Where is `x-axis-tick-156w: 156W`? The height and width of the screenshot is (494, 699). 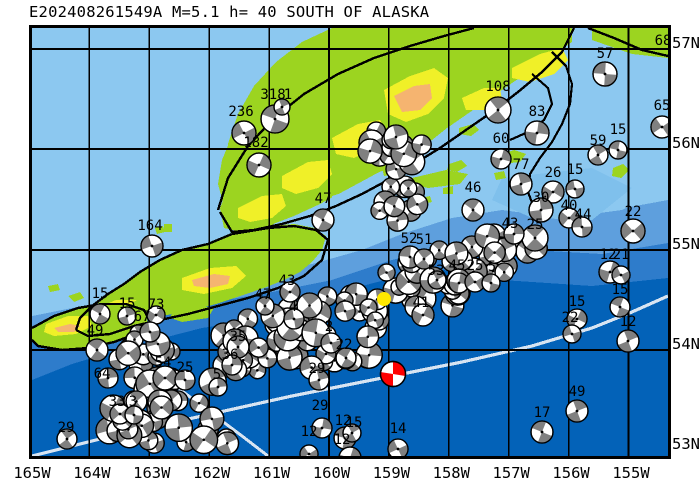
x-axis-tick-156w: 156W is located at coordinates (571, 473).